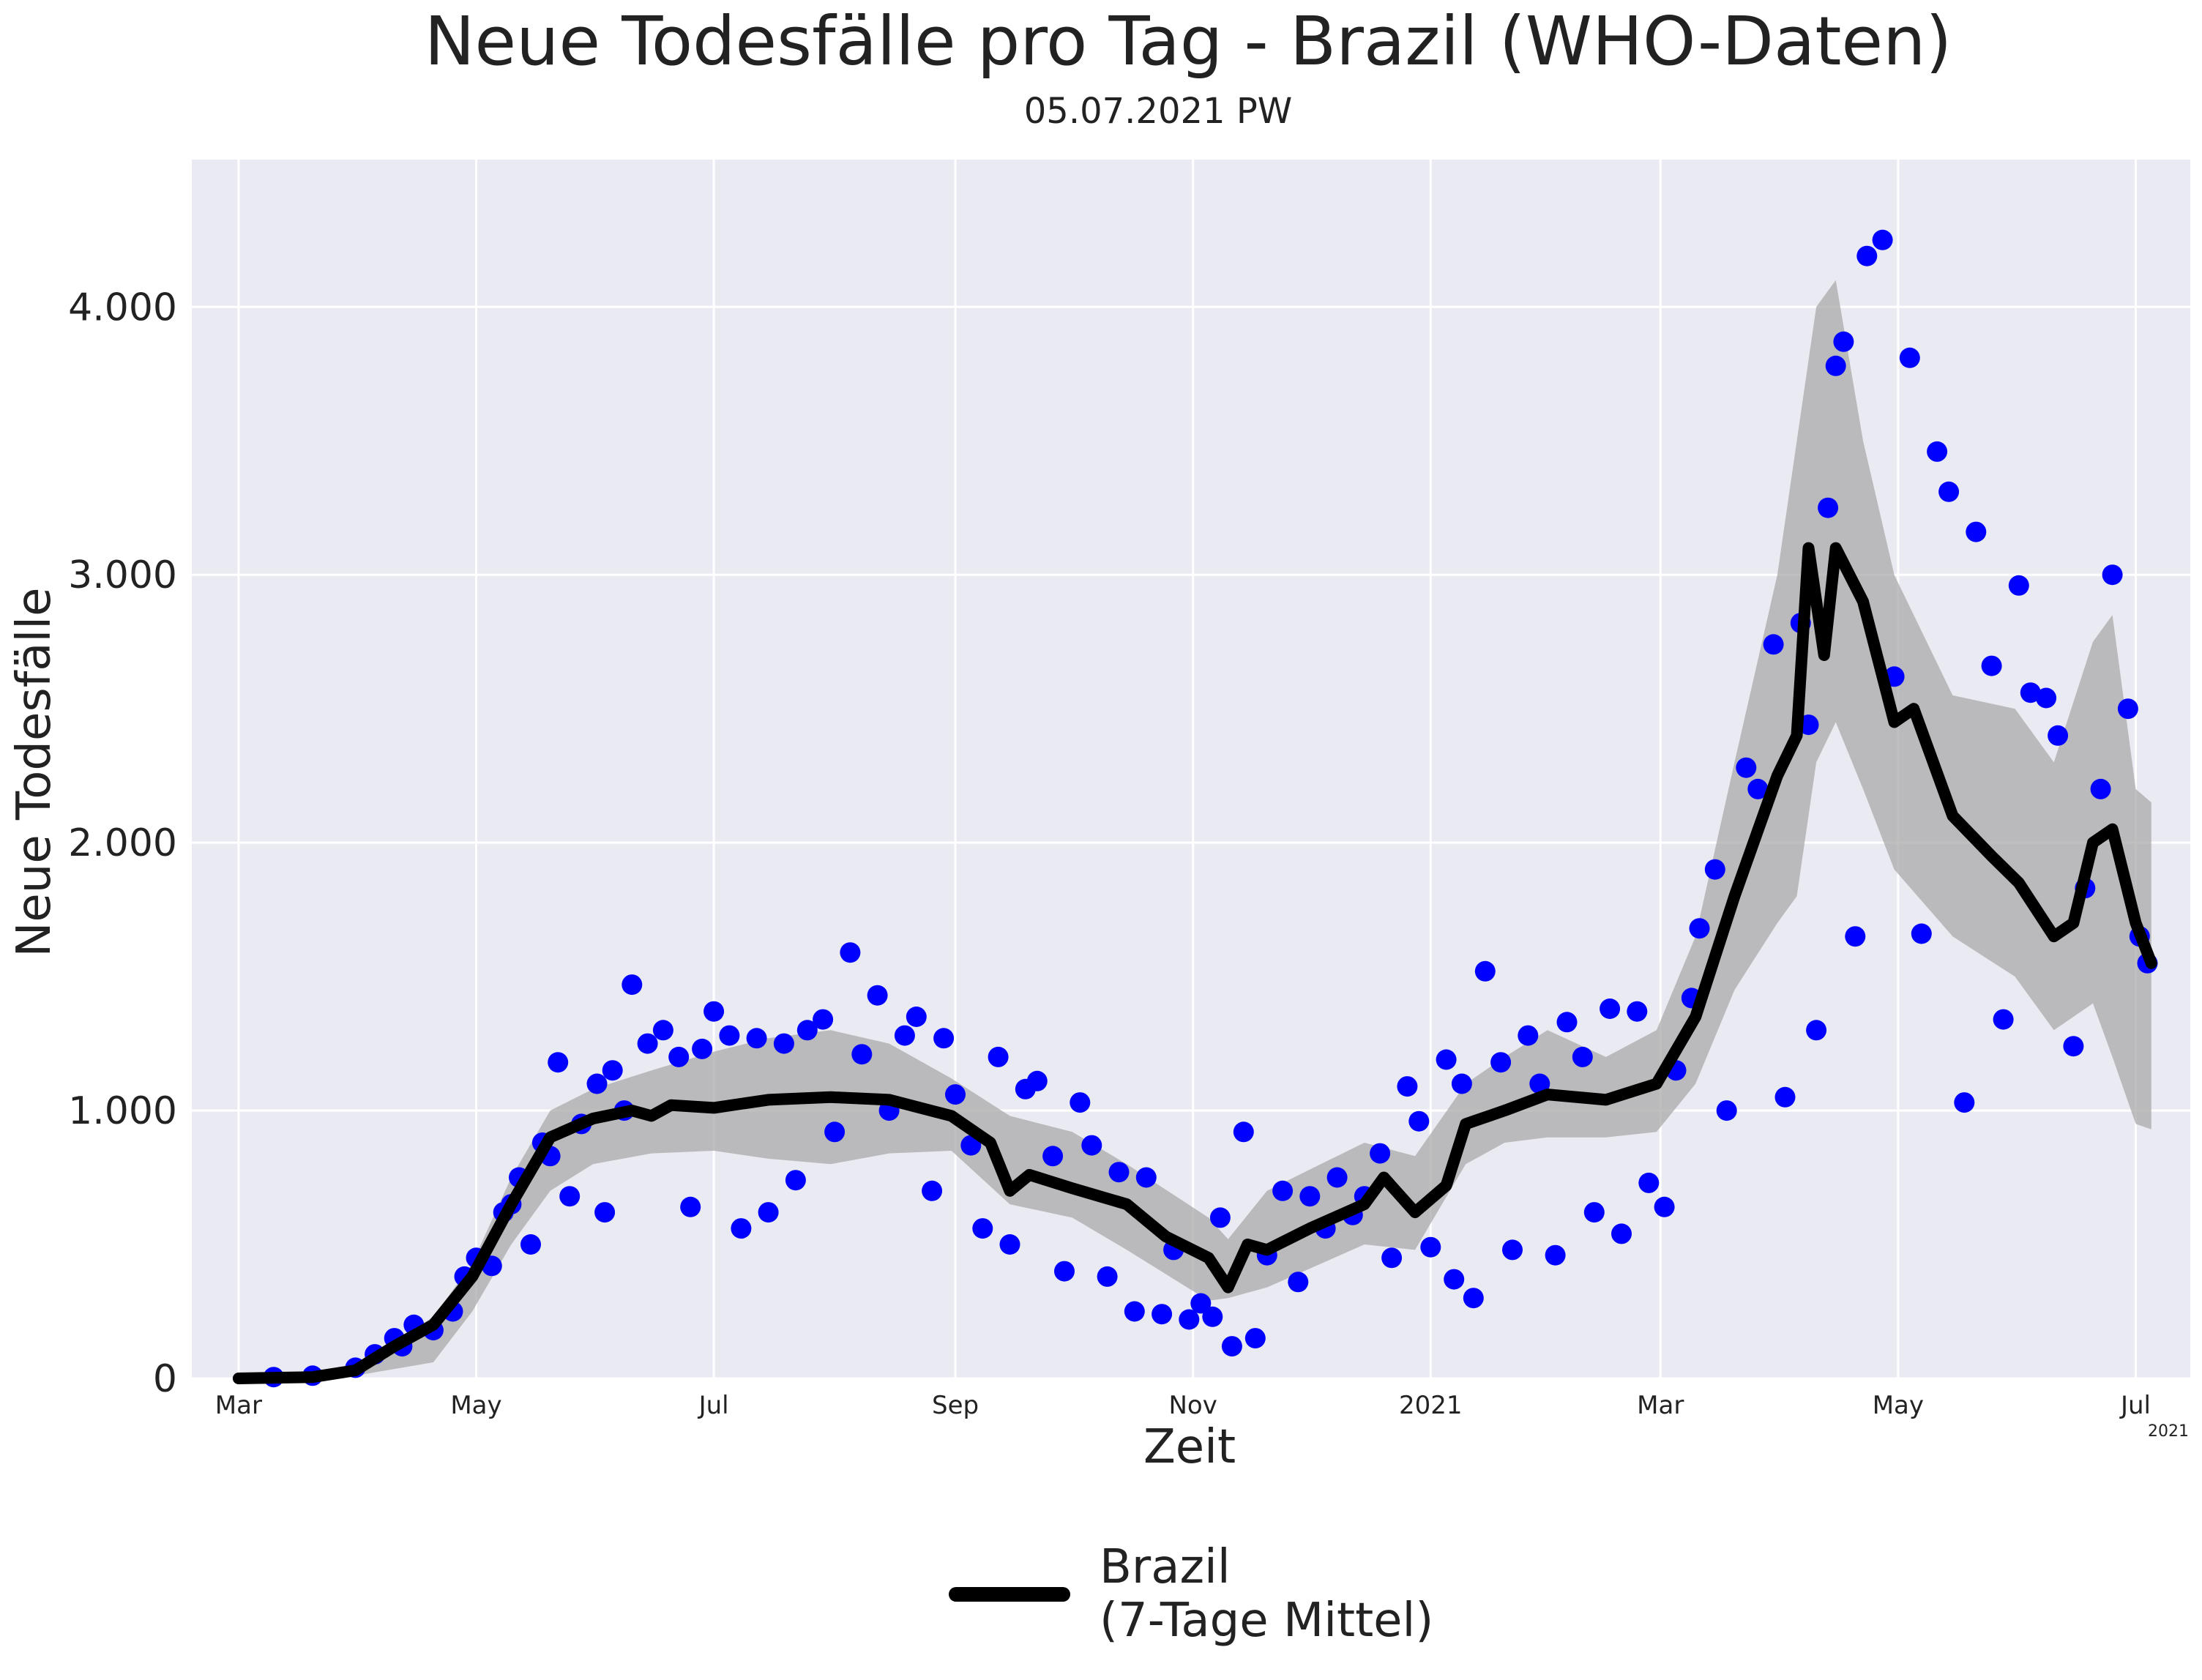 The width and height of the screenshot is (2202, 1680). Describe the element at coordinates (1158, 111) in the screenshot. I see `chart-subtitle: 05.07.2021 PW` at that location.